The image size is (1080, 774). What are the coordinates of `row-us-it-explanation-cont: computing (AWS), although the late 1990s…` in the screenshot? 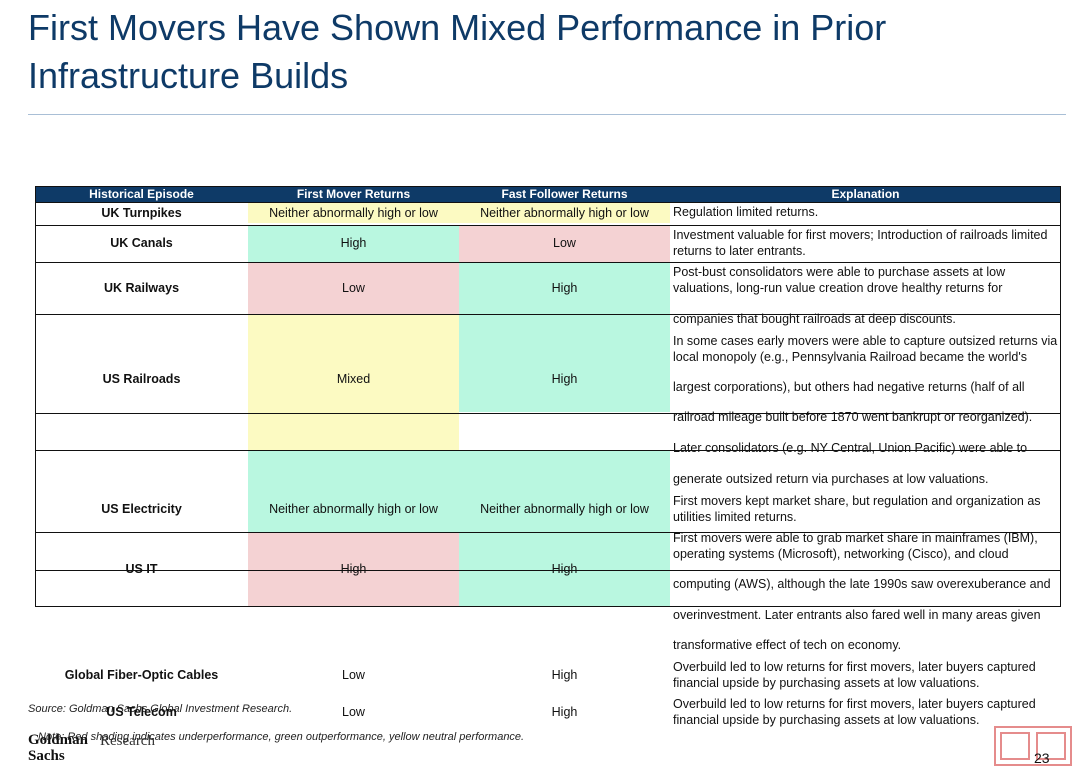 It's located at (862, 585).